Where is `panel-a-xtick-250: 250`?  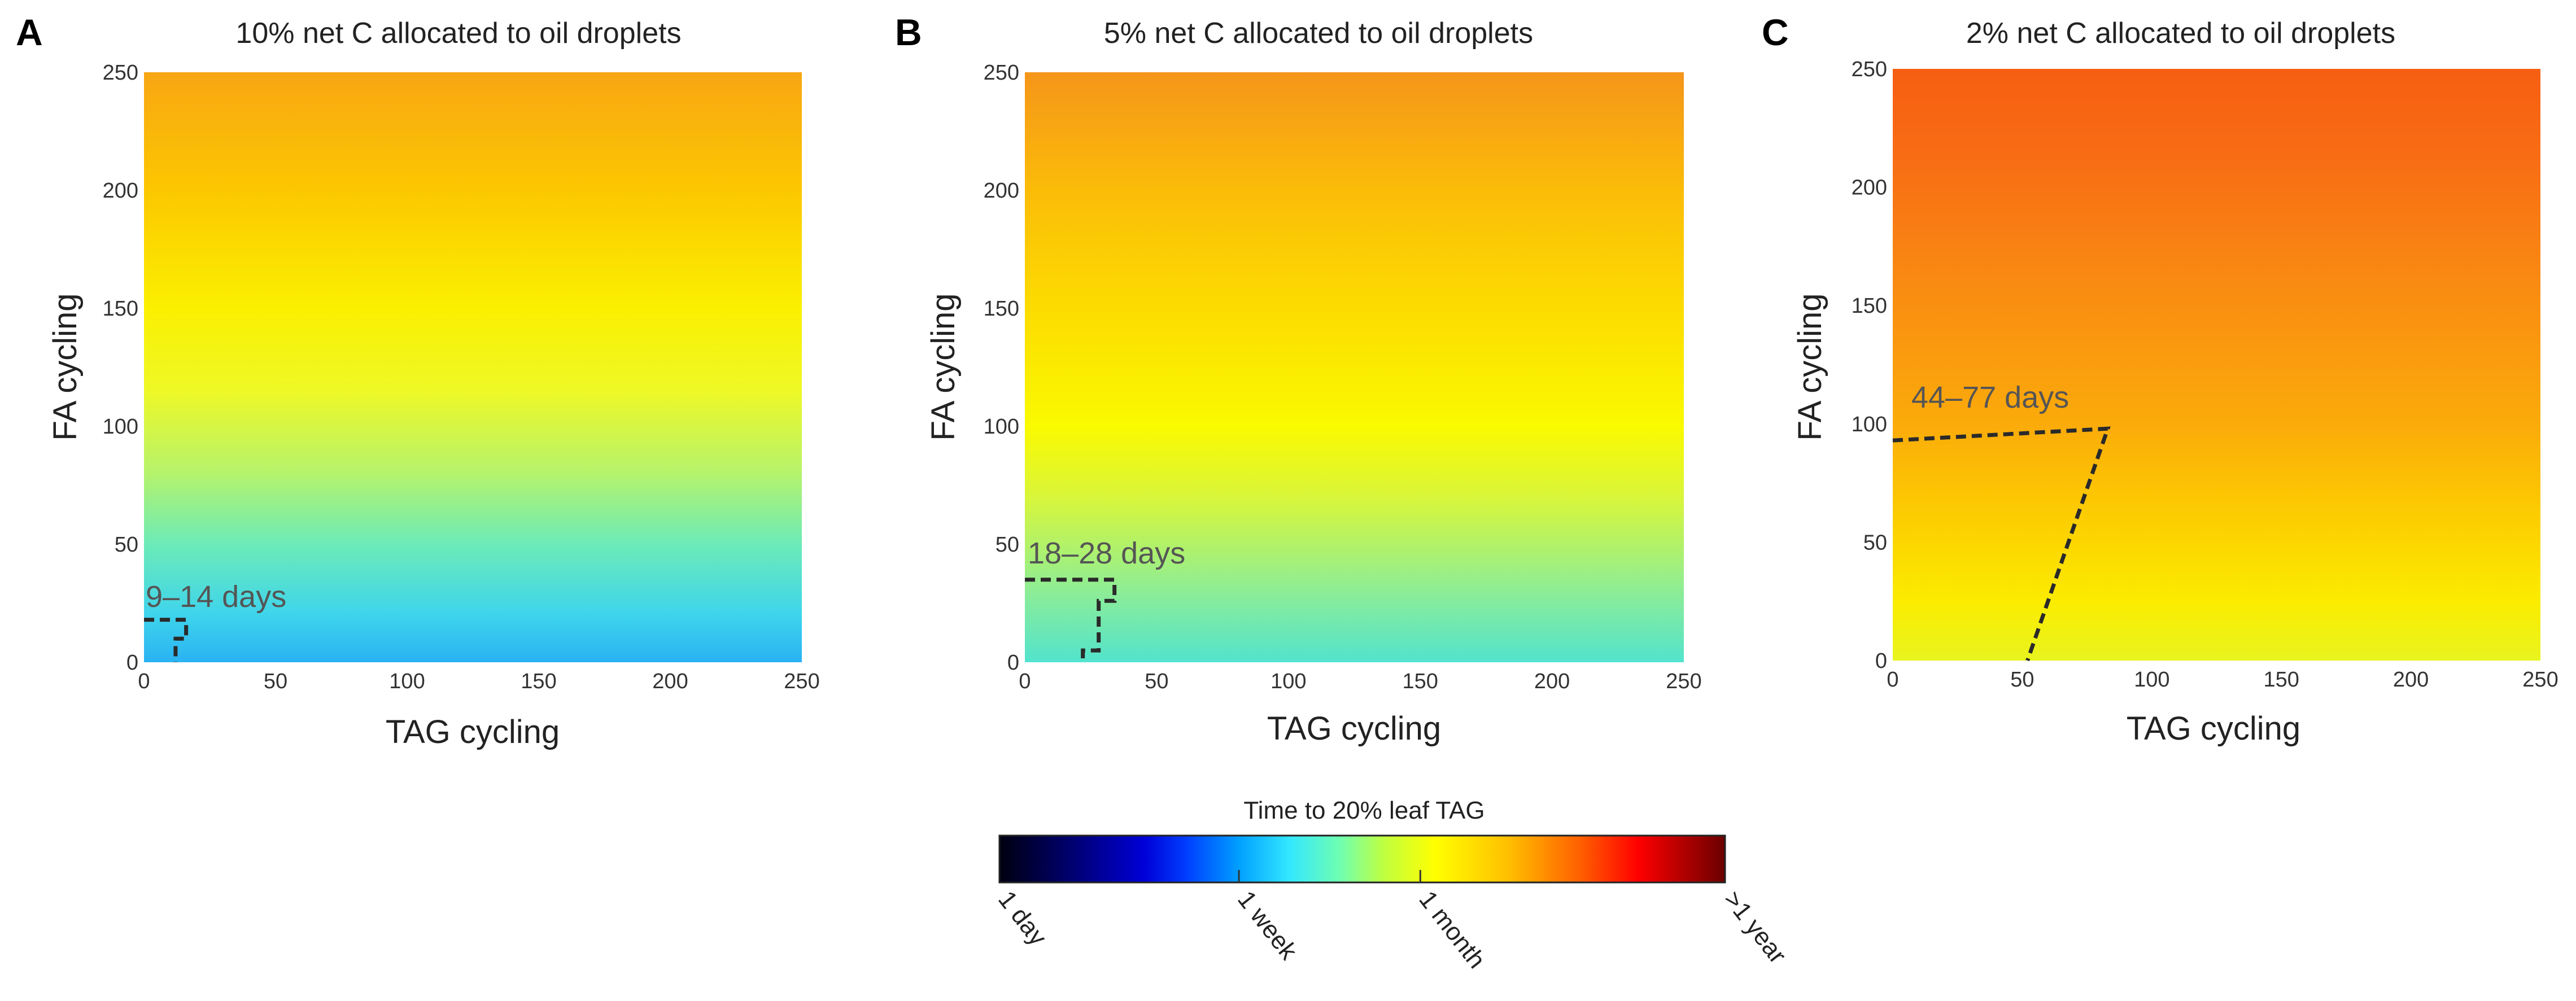 panel-a-xtick-250: 250 is located at coordinates (802, 682).